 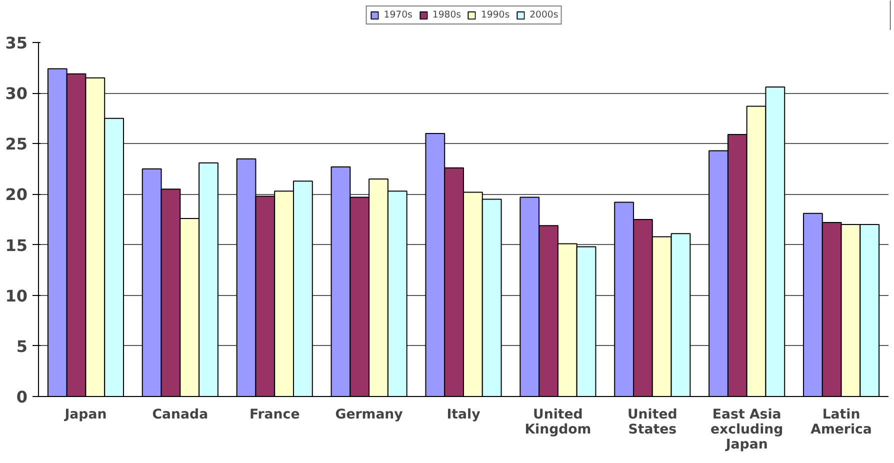 I want to click on legend-label: 1980s, so click(x=446, y=15).